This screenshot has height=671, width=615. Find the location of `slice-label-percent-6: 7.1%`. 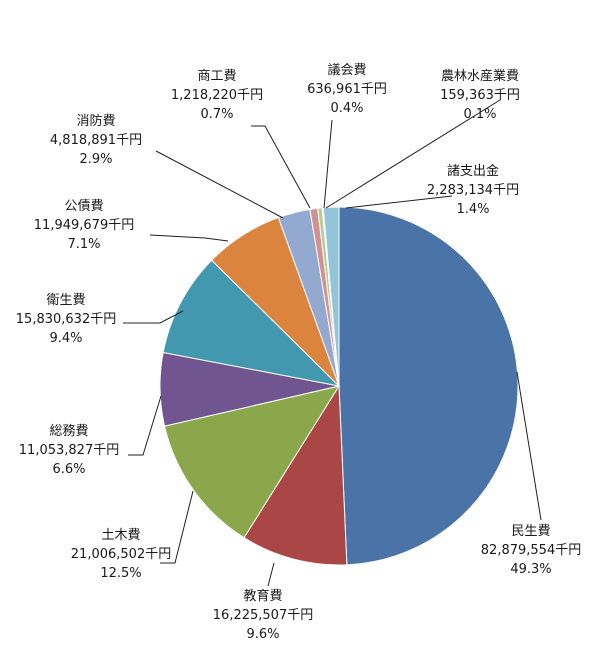

slice-label-percent-6: 7.1% is located at coordinates (83, 244).